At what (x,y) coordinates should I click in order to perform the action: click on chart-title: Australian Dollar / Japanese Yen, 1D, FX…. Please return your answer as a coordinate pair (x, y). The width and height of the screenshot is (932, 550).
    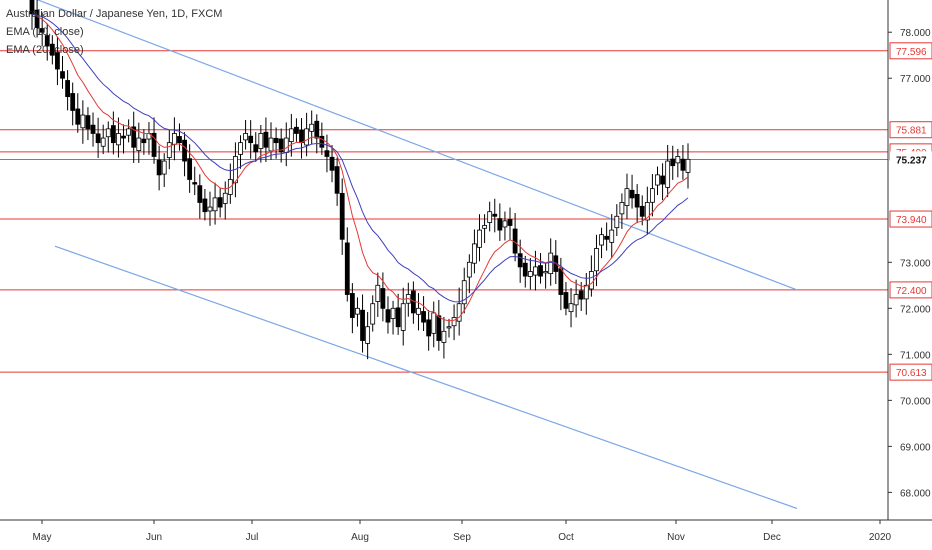
    Looking at the image, I should click on (114, 14).